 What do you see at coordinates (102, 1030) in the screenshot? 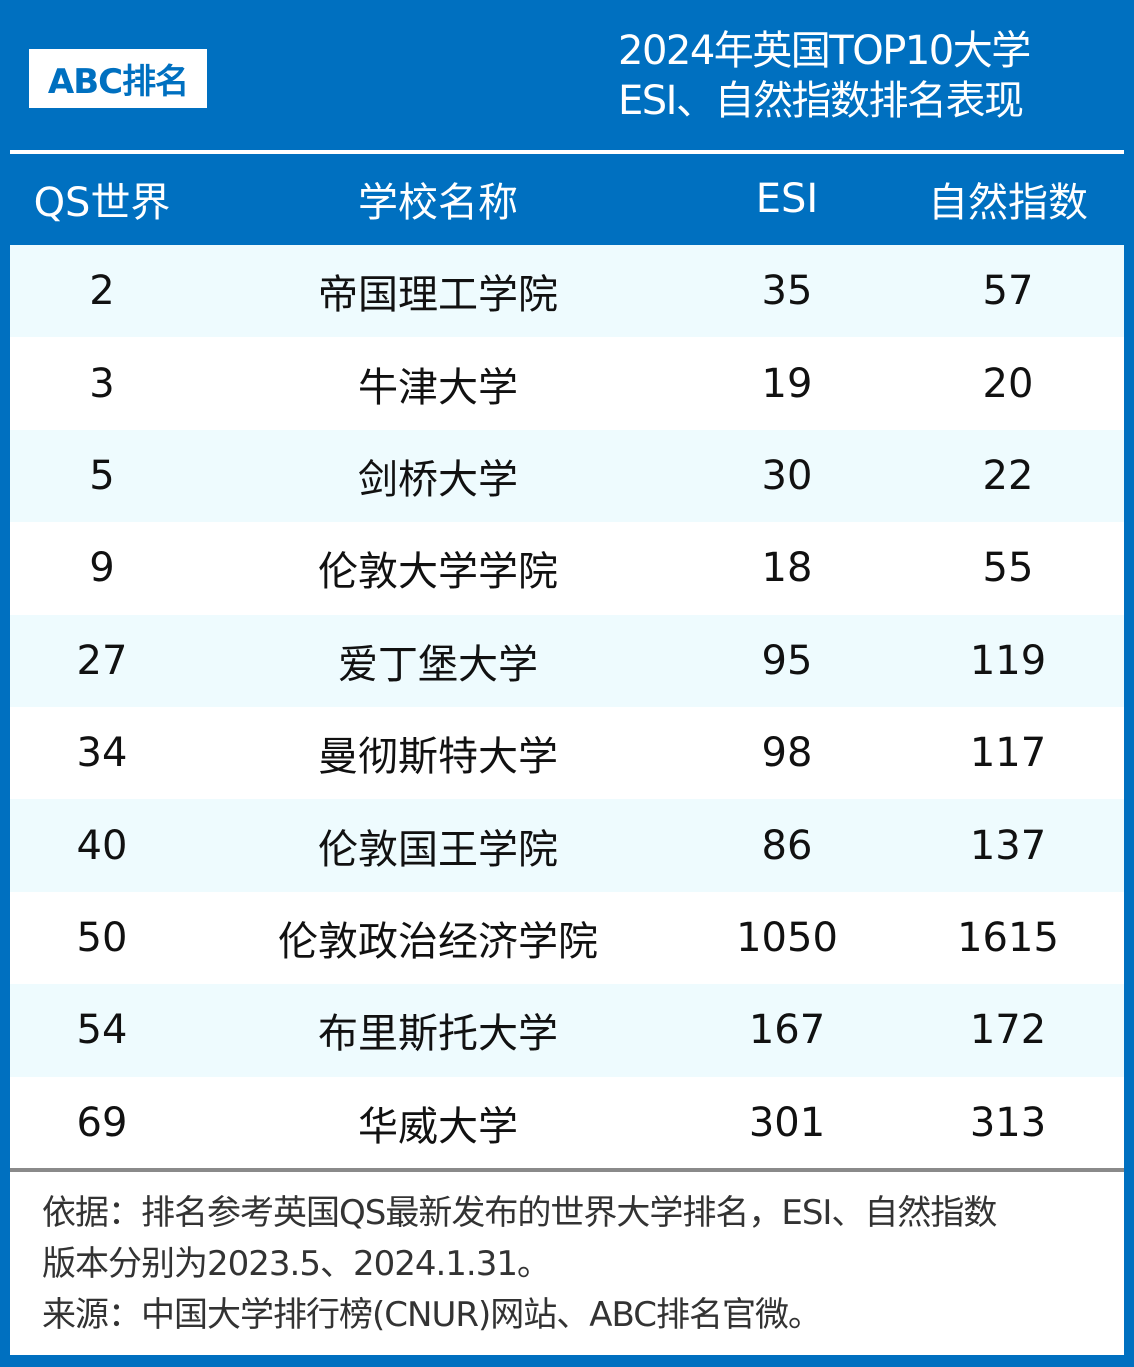
I see `qs-rank: 54` at bounding box center [102, 1030].